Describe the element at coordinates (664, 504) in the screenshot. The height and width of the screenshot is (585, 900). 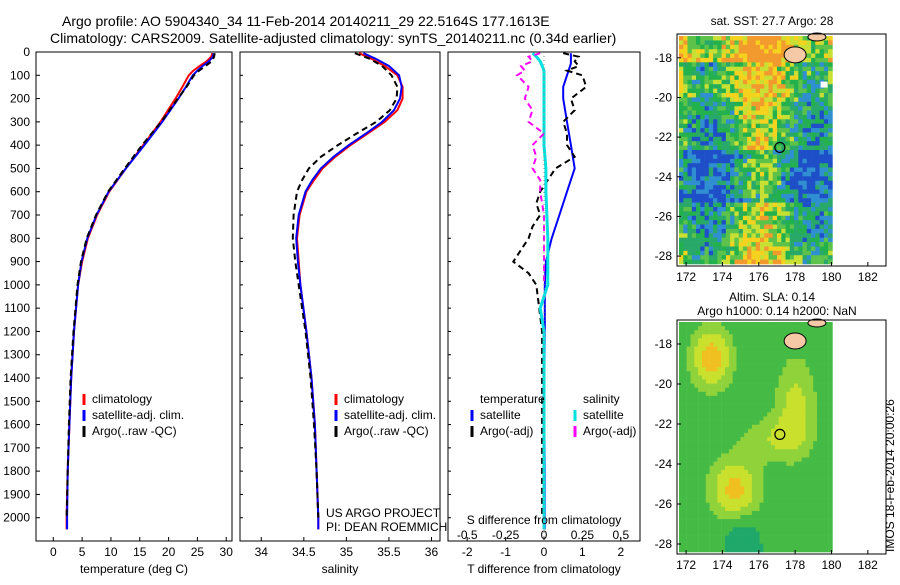
I see `lat-tick-label: -26` at that location.